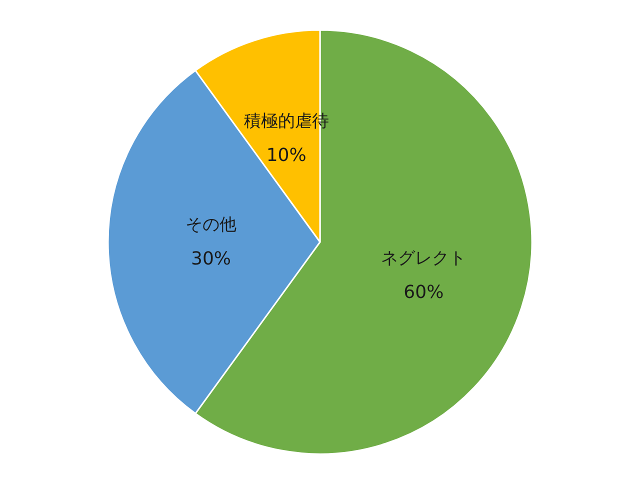 This screenshot has width=640, height=480. What do you see at coordinates (211, 259) in the screenshot?
I see `data-label: 30%` at bounding box center [211, 259].